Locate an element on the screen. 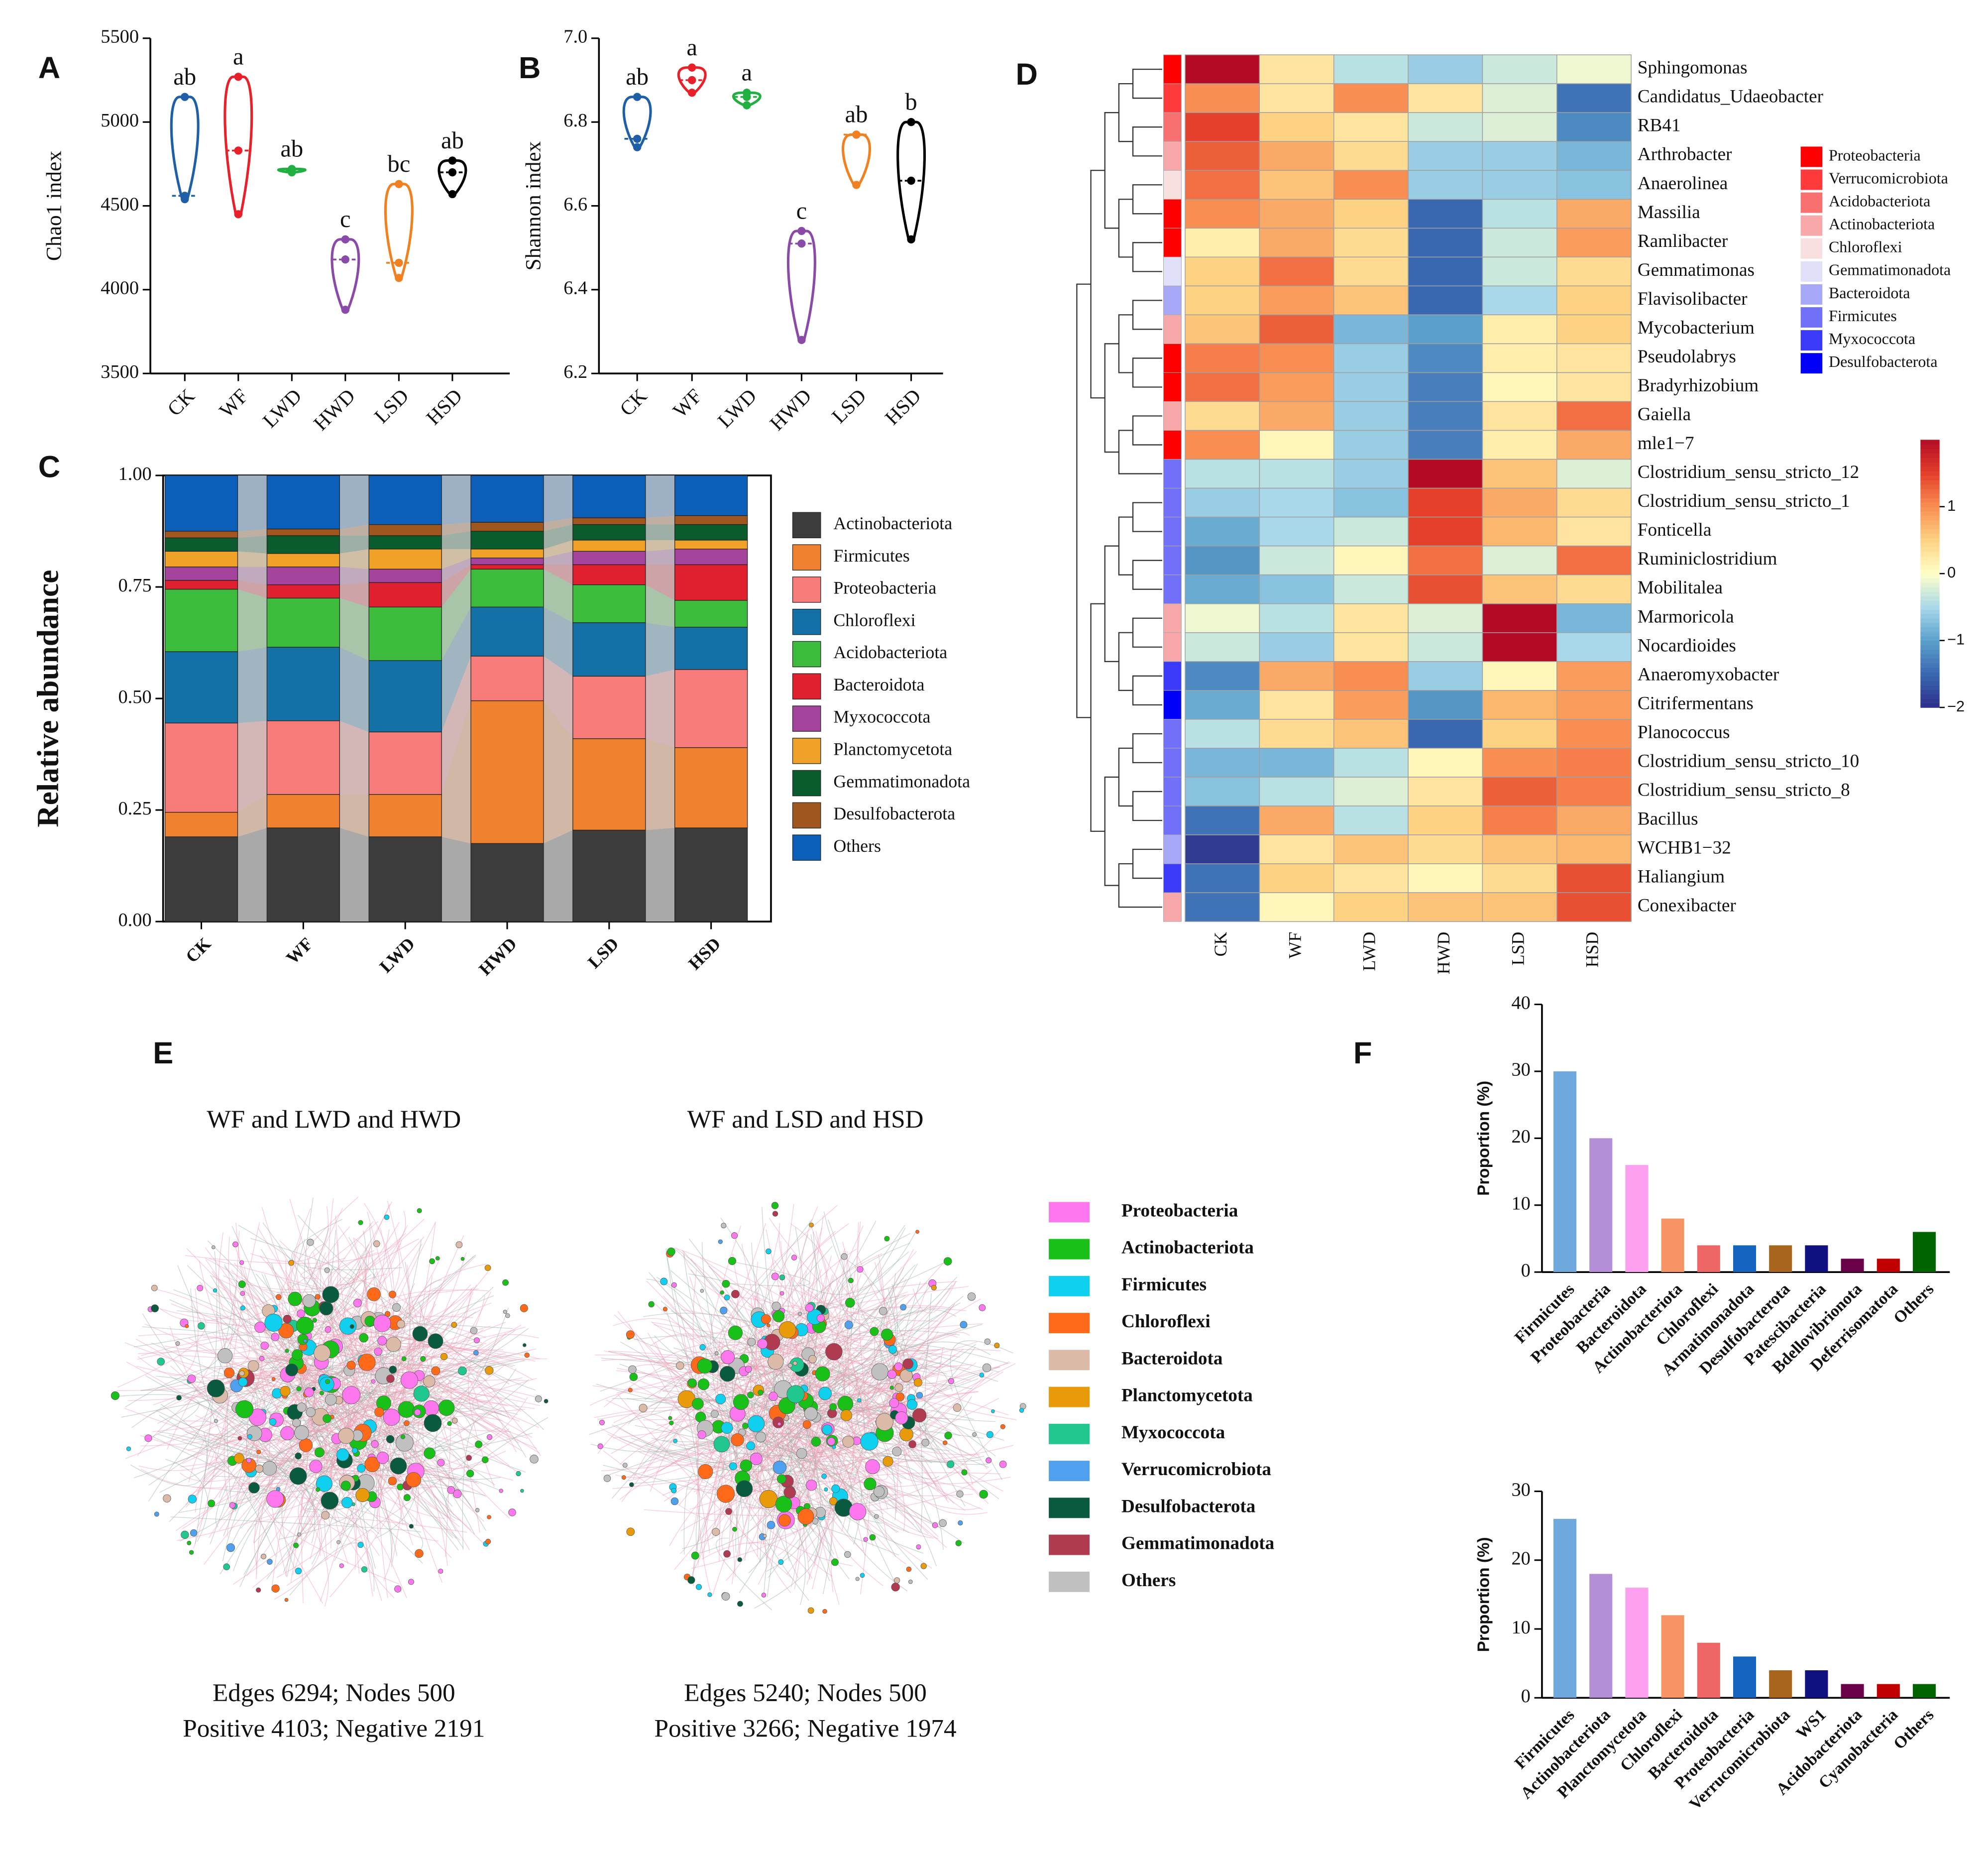 The image size is (1988, 1850). y-axis-label: Proportion (%) is located at coordinates (1483, 1138).